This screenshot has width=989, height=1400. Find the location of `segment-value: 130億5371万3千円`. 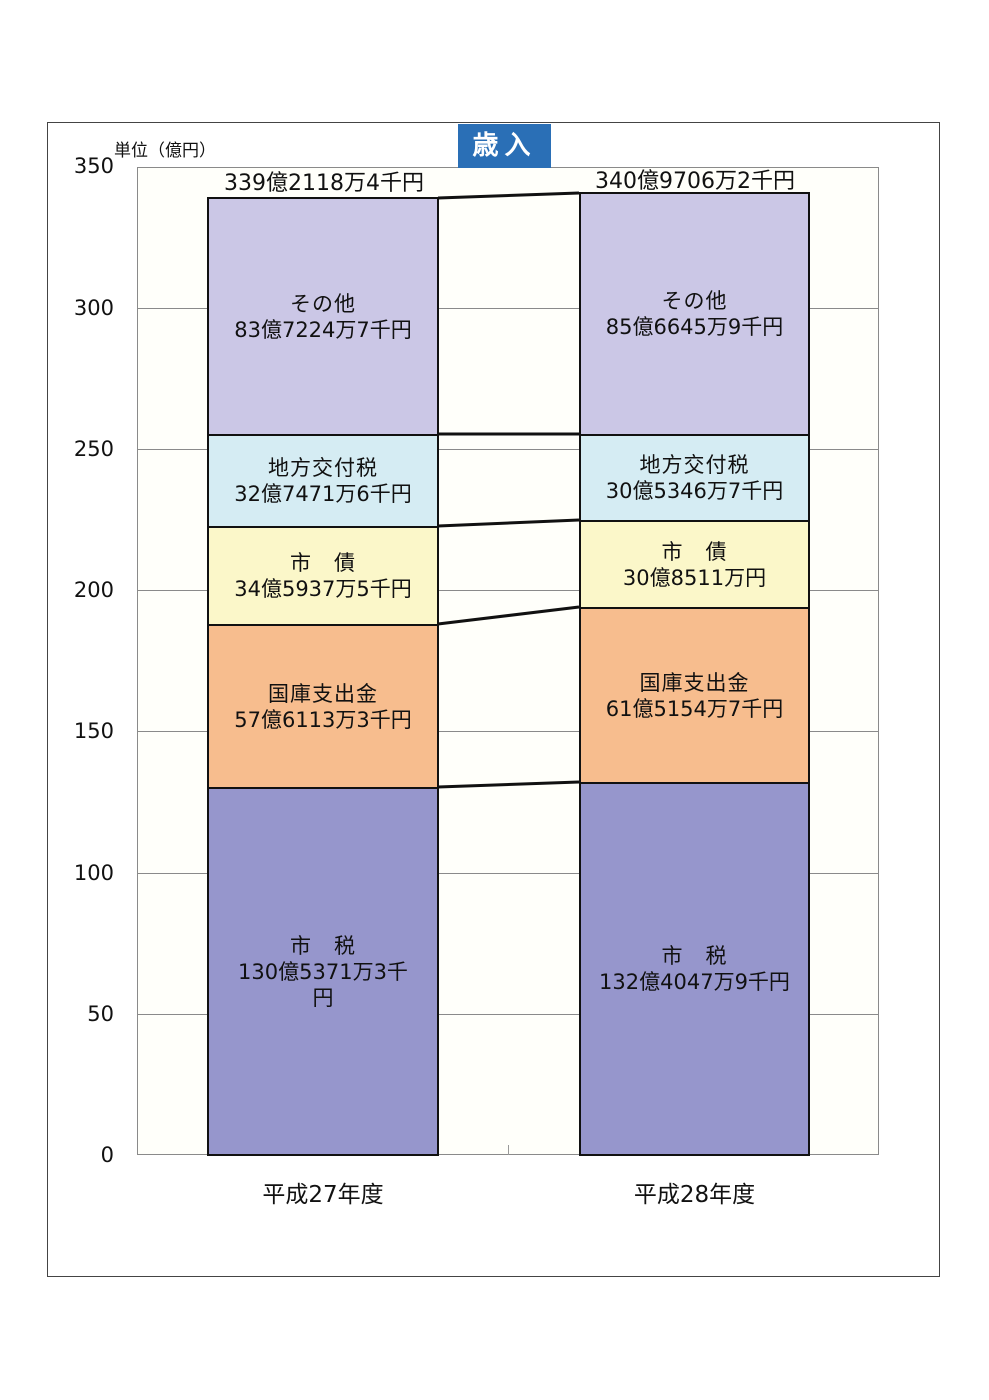

segment-value: 130億5371万3千円 is located at coordinates (323, 984).